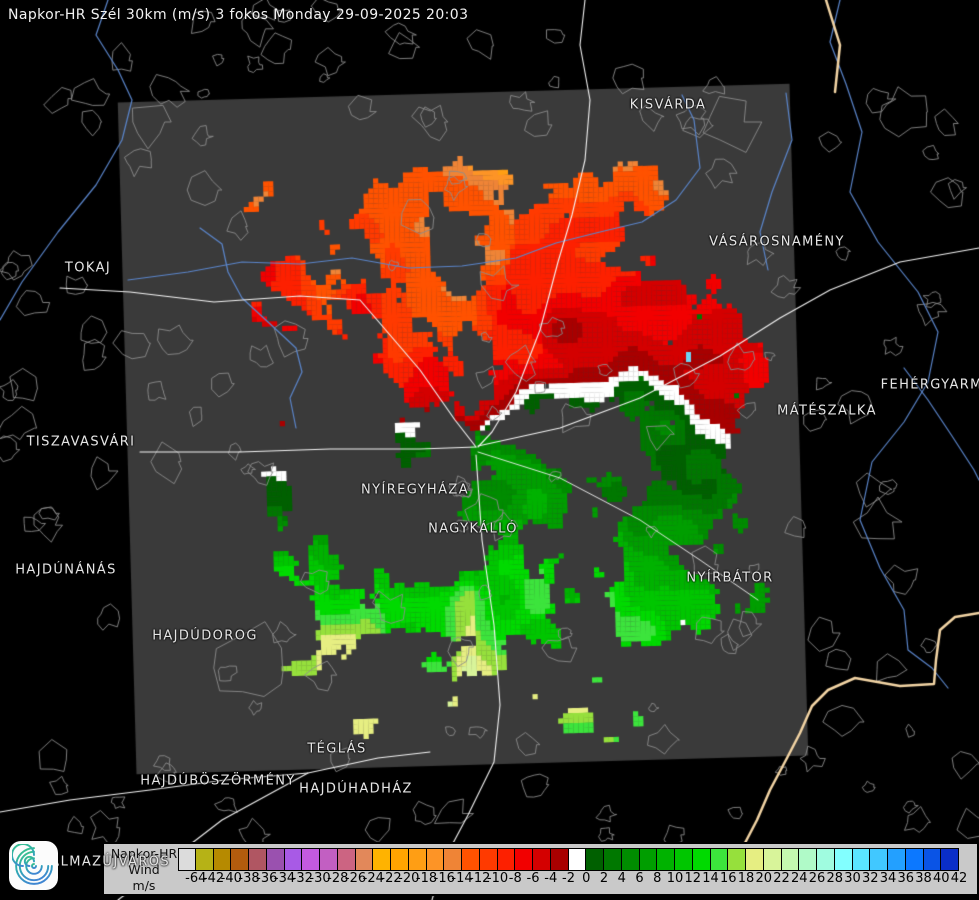  Describe the element at coordinates (415, 490) in the screenshot. I see `city-label: NYÍREGYHÁZA` at that location.